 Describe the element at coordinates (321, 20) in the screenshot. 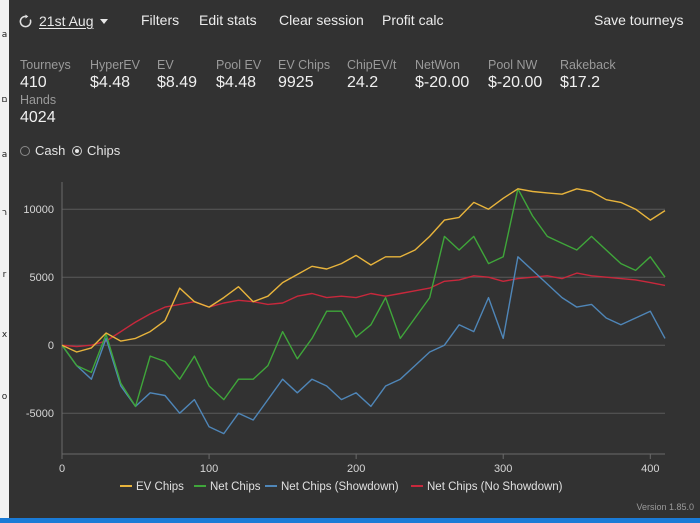

I see `clear-session-button: Clear session` at that location.